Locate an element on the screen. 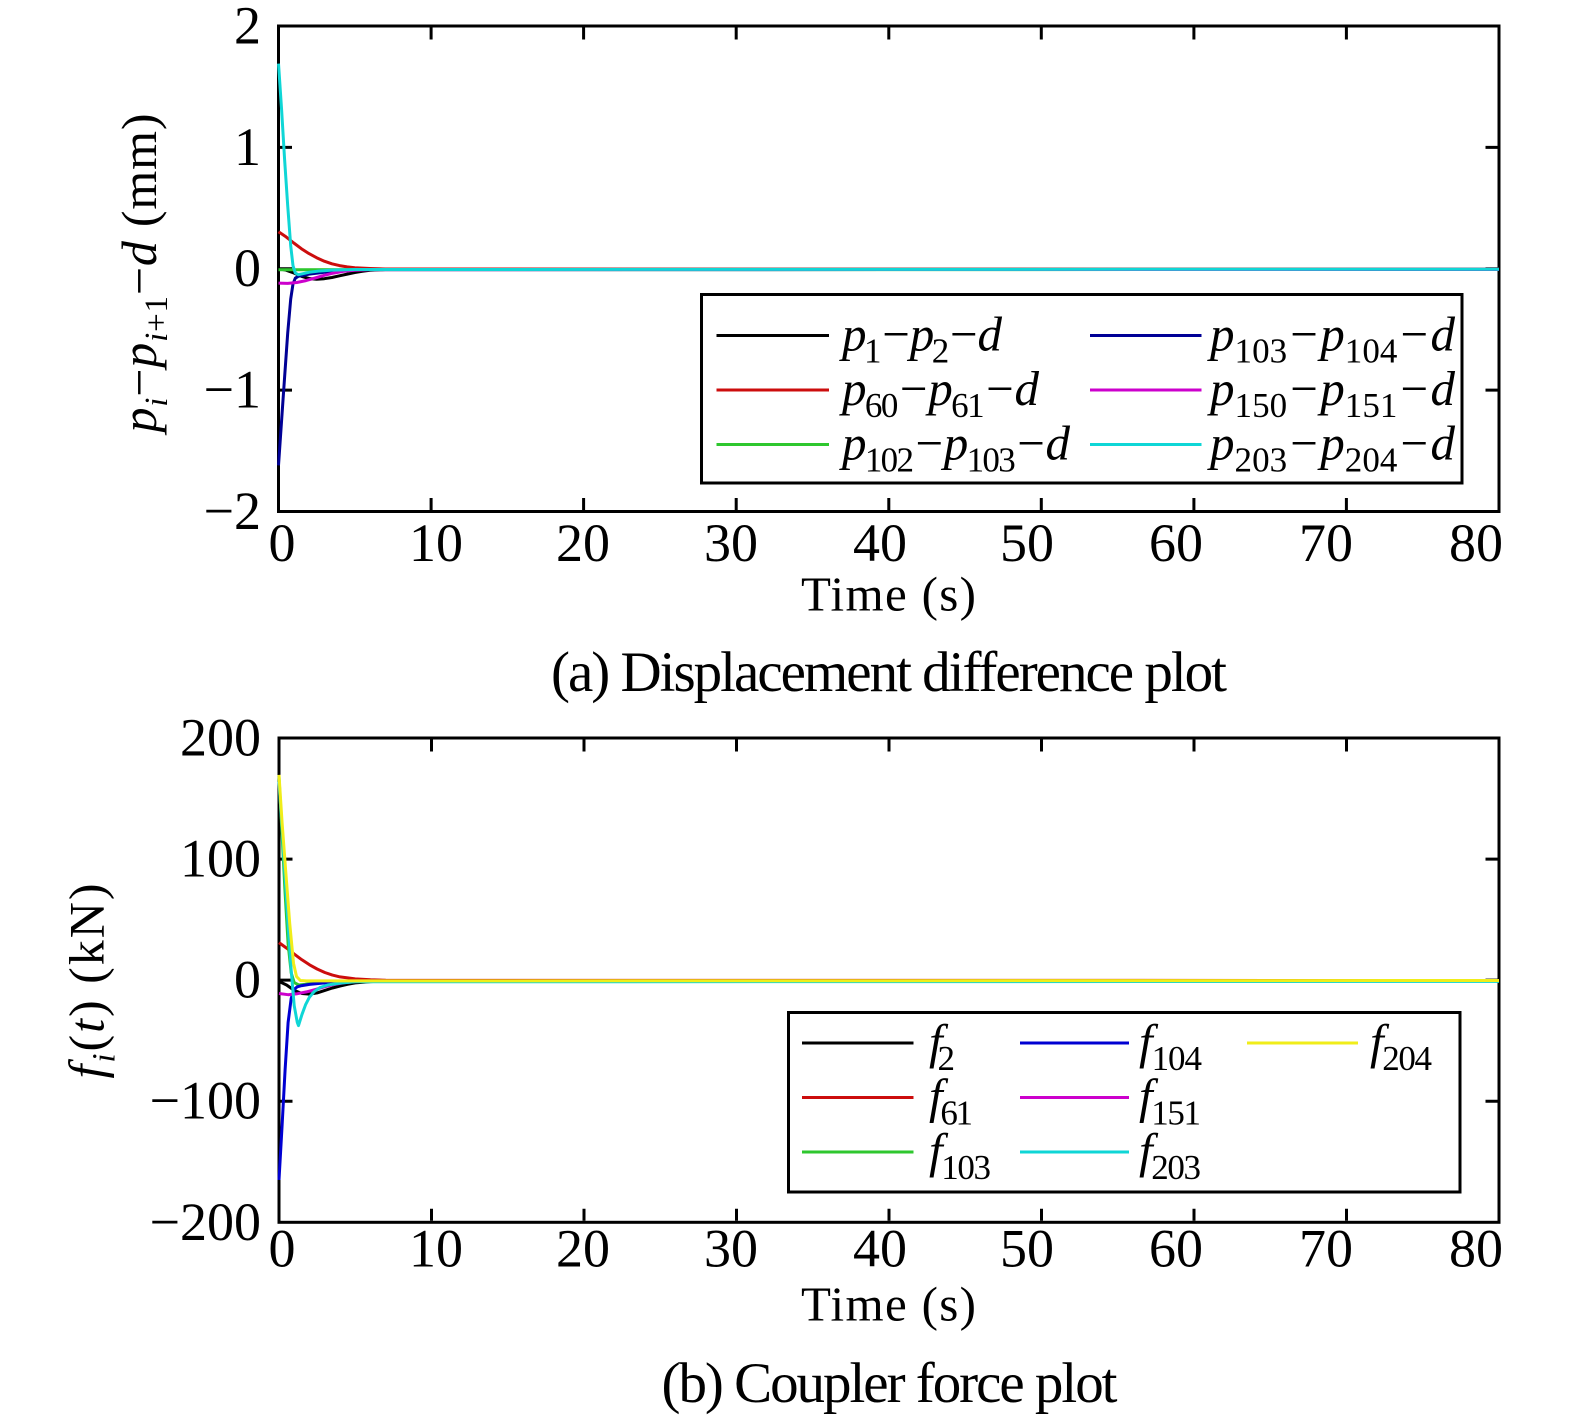  svg-text: p1−p2−d is located at coordinates (921, 339).